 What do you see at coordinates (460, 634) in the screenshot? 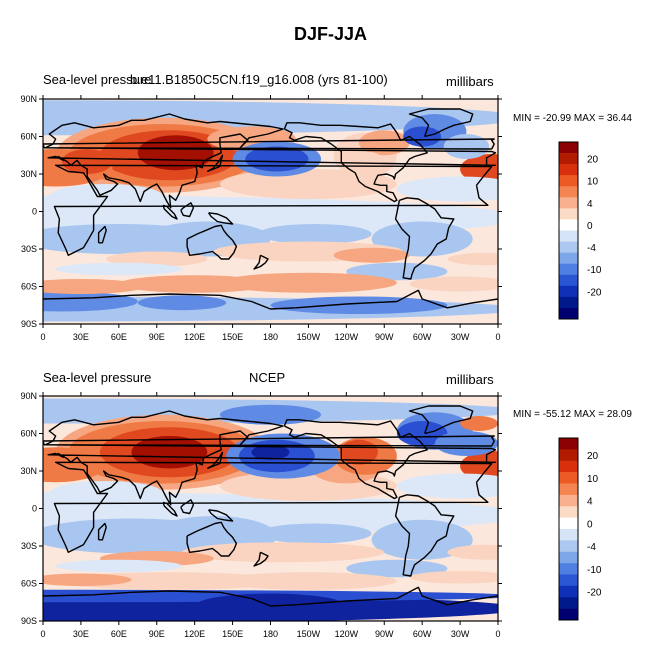
I see `lon-tick-label: 30W` at bounding box center [460, 634].